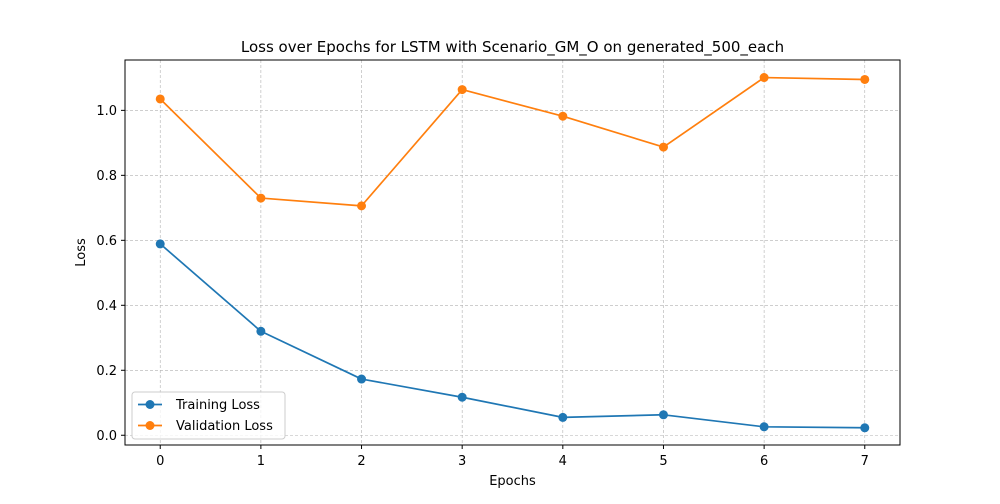 The width and height of the screenshot is (1000, 504). Describe the element at coordinates (217, 405) in the screenshot. I see `legend-label-training: Training Loss` at that location.